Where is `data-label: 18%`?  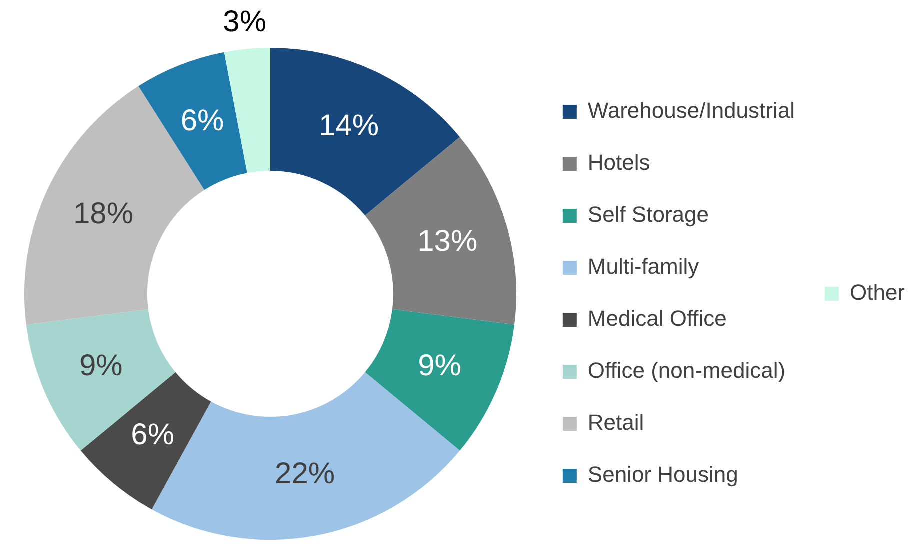 data-label: 18% is located at coordinates (103, 214).